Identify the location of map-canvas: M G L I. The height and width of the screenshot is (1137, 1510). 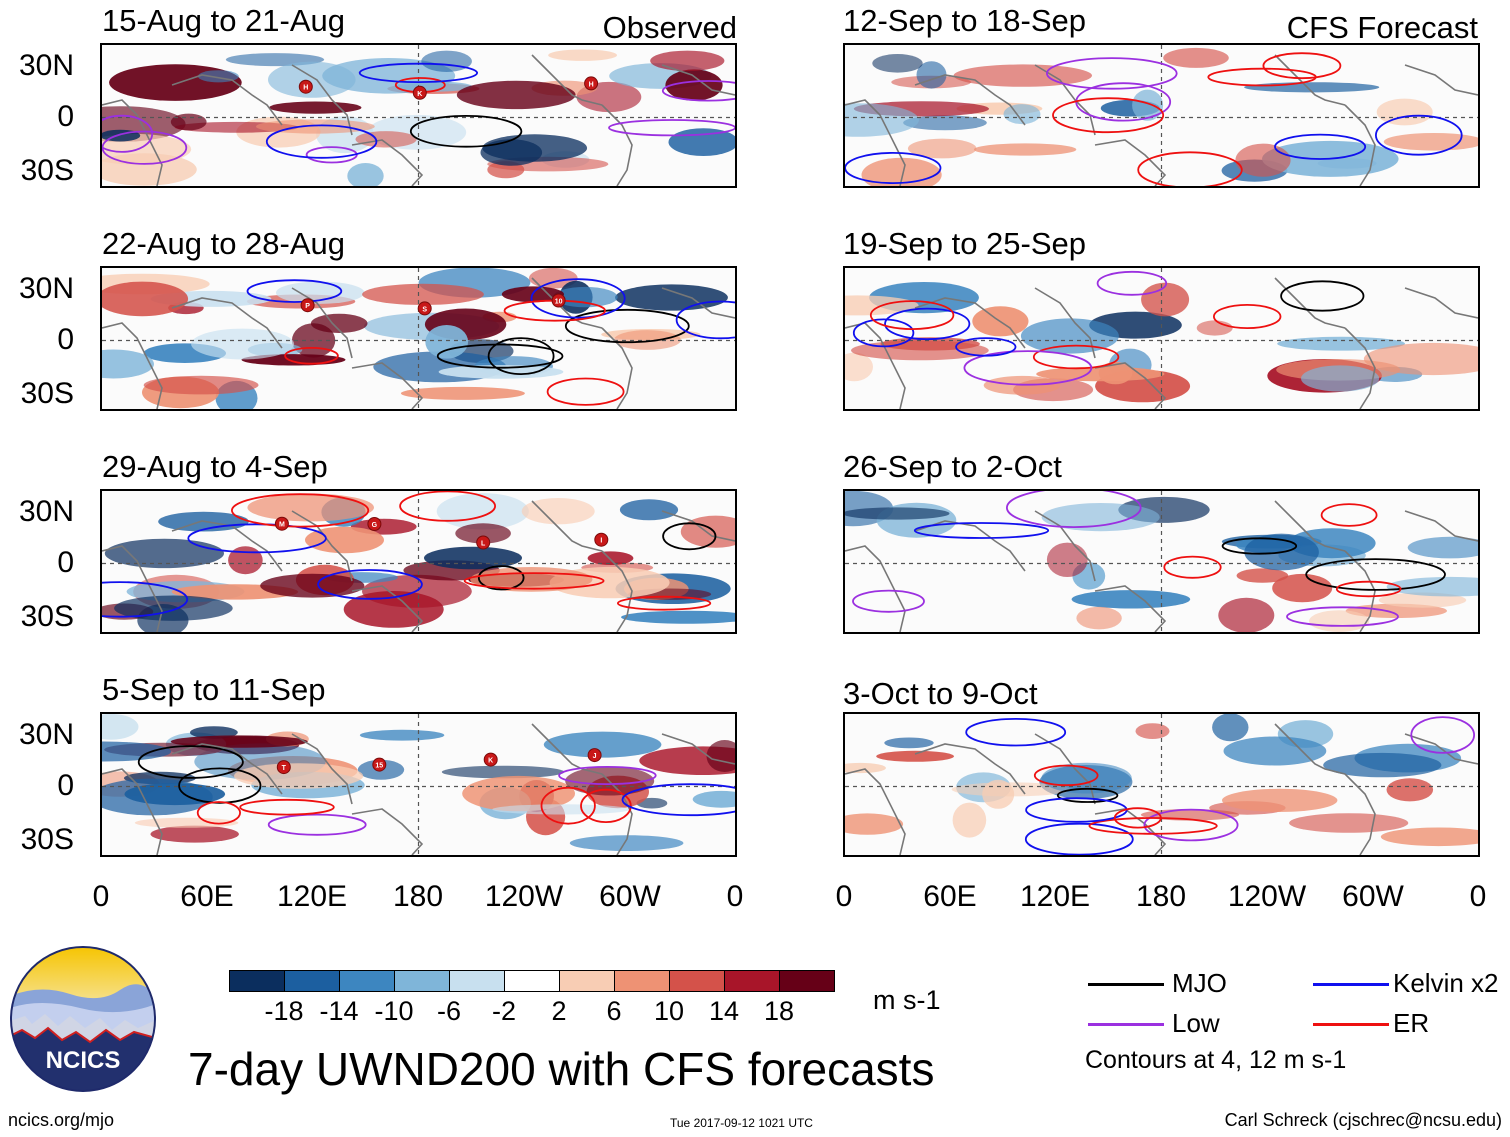
(418, 561).